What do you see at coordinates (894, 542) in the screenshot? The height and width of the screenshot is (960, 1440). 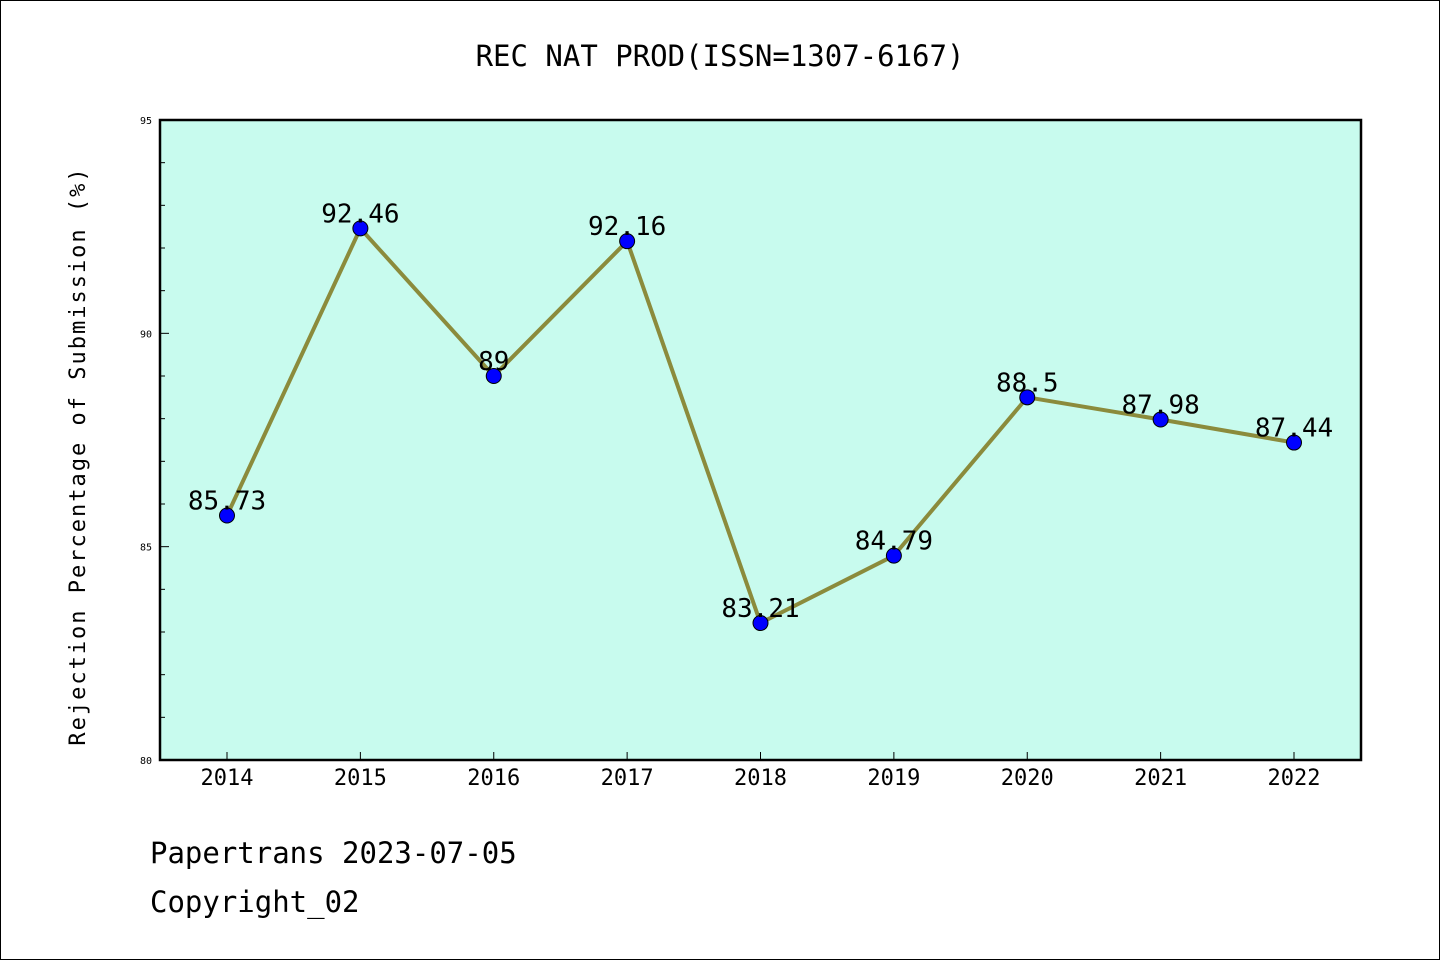 I see `data-label: 84.79` at bounding box center [894, 542].